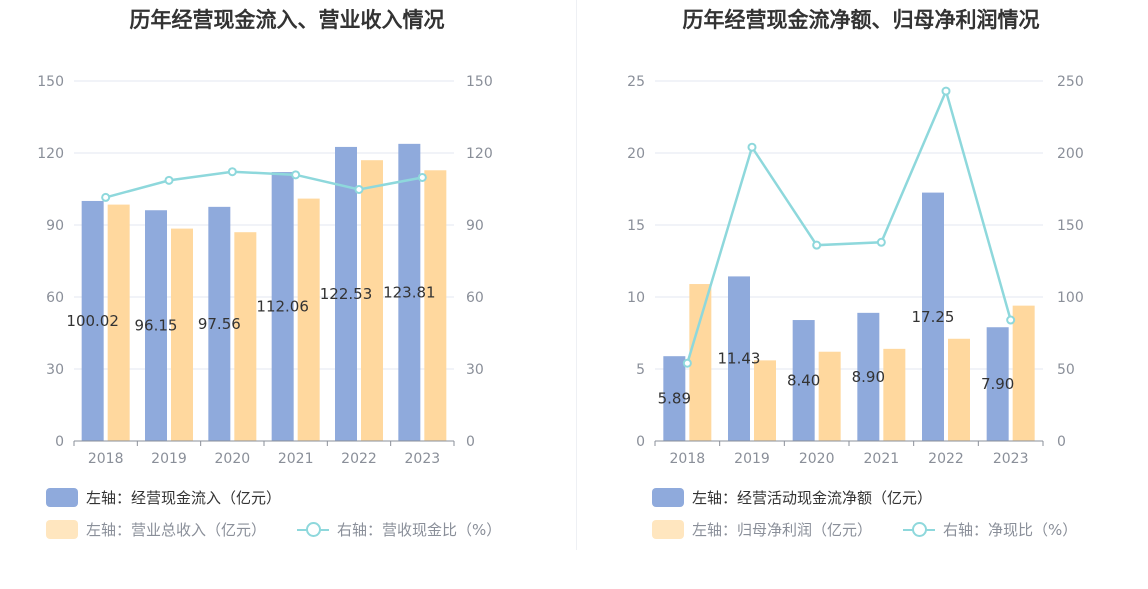 The height and width of the screenshot is (589, 1148). I want to click on y-tick-label-right: 50, so click(1066, 370).